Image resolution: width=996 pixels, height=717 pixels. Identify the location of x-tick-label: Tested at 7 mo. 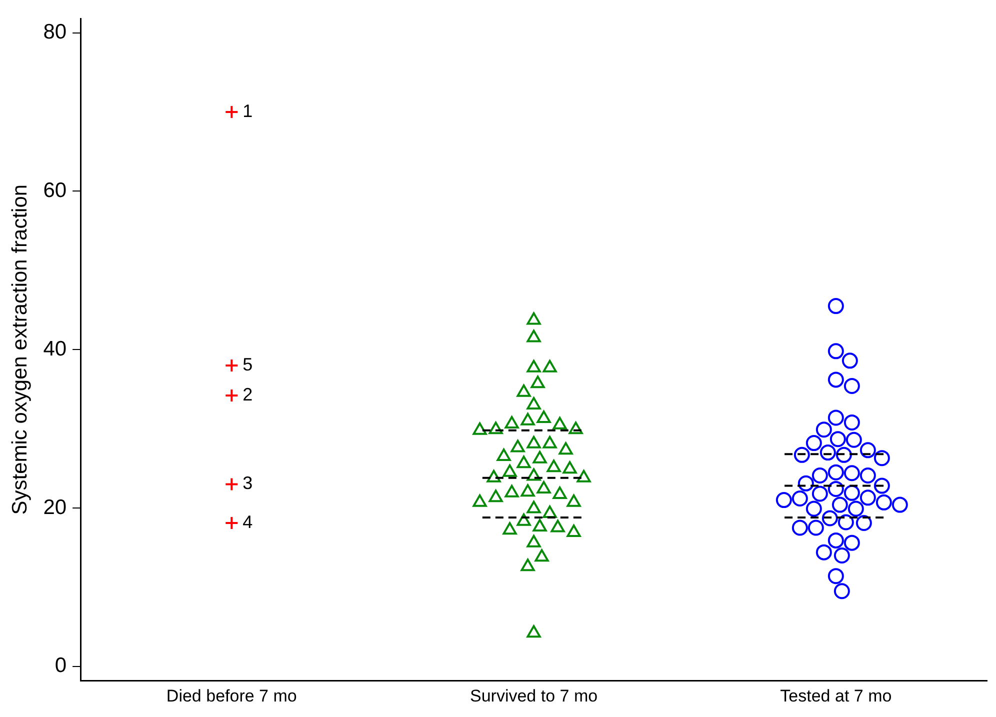
(836, 696).